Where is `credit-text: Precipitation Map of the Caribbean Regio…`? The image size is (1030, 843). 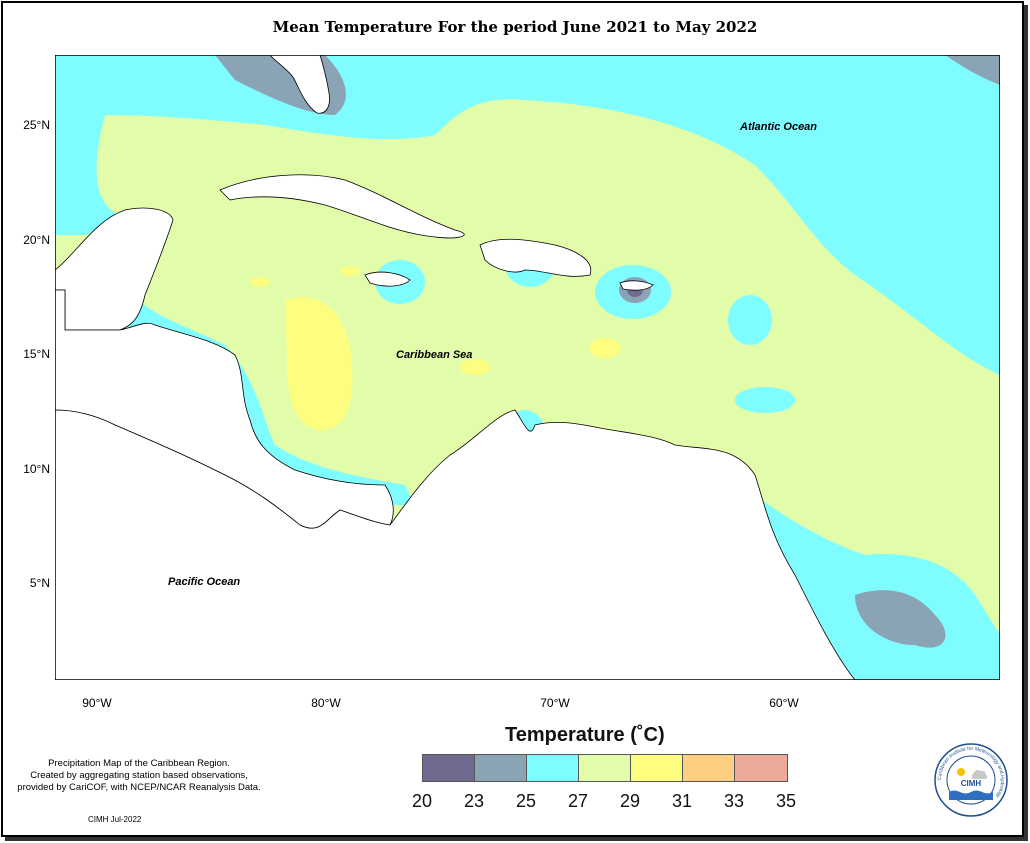 credit-text: Precipitation Map of the Caribbean Regio… is located at coordinates (139, 776).